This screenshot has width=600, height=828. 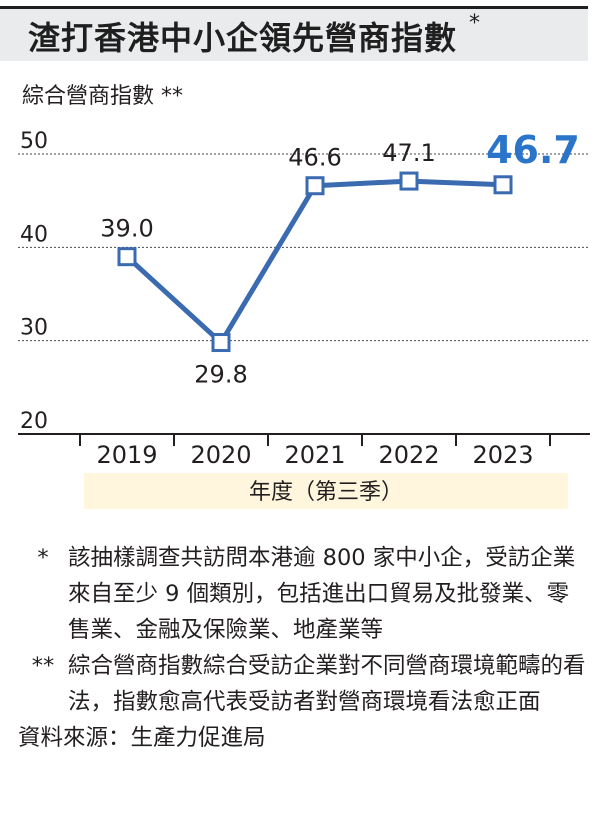 What do you see at coordinates (102, 96) in the screenshot?
I see `y-axis-caption: 綜合營商指數 **` at bounding box center [102, 96].